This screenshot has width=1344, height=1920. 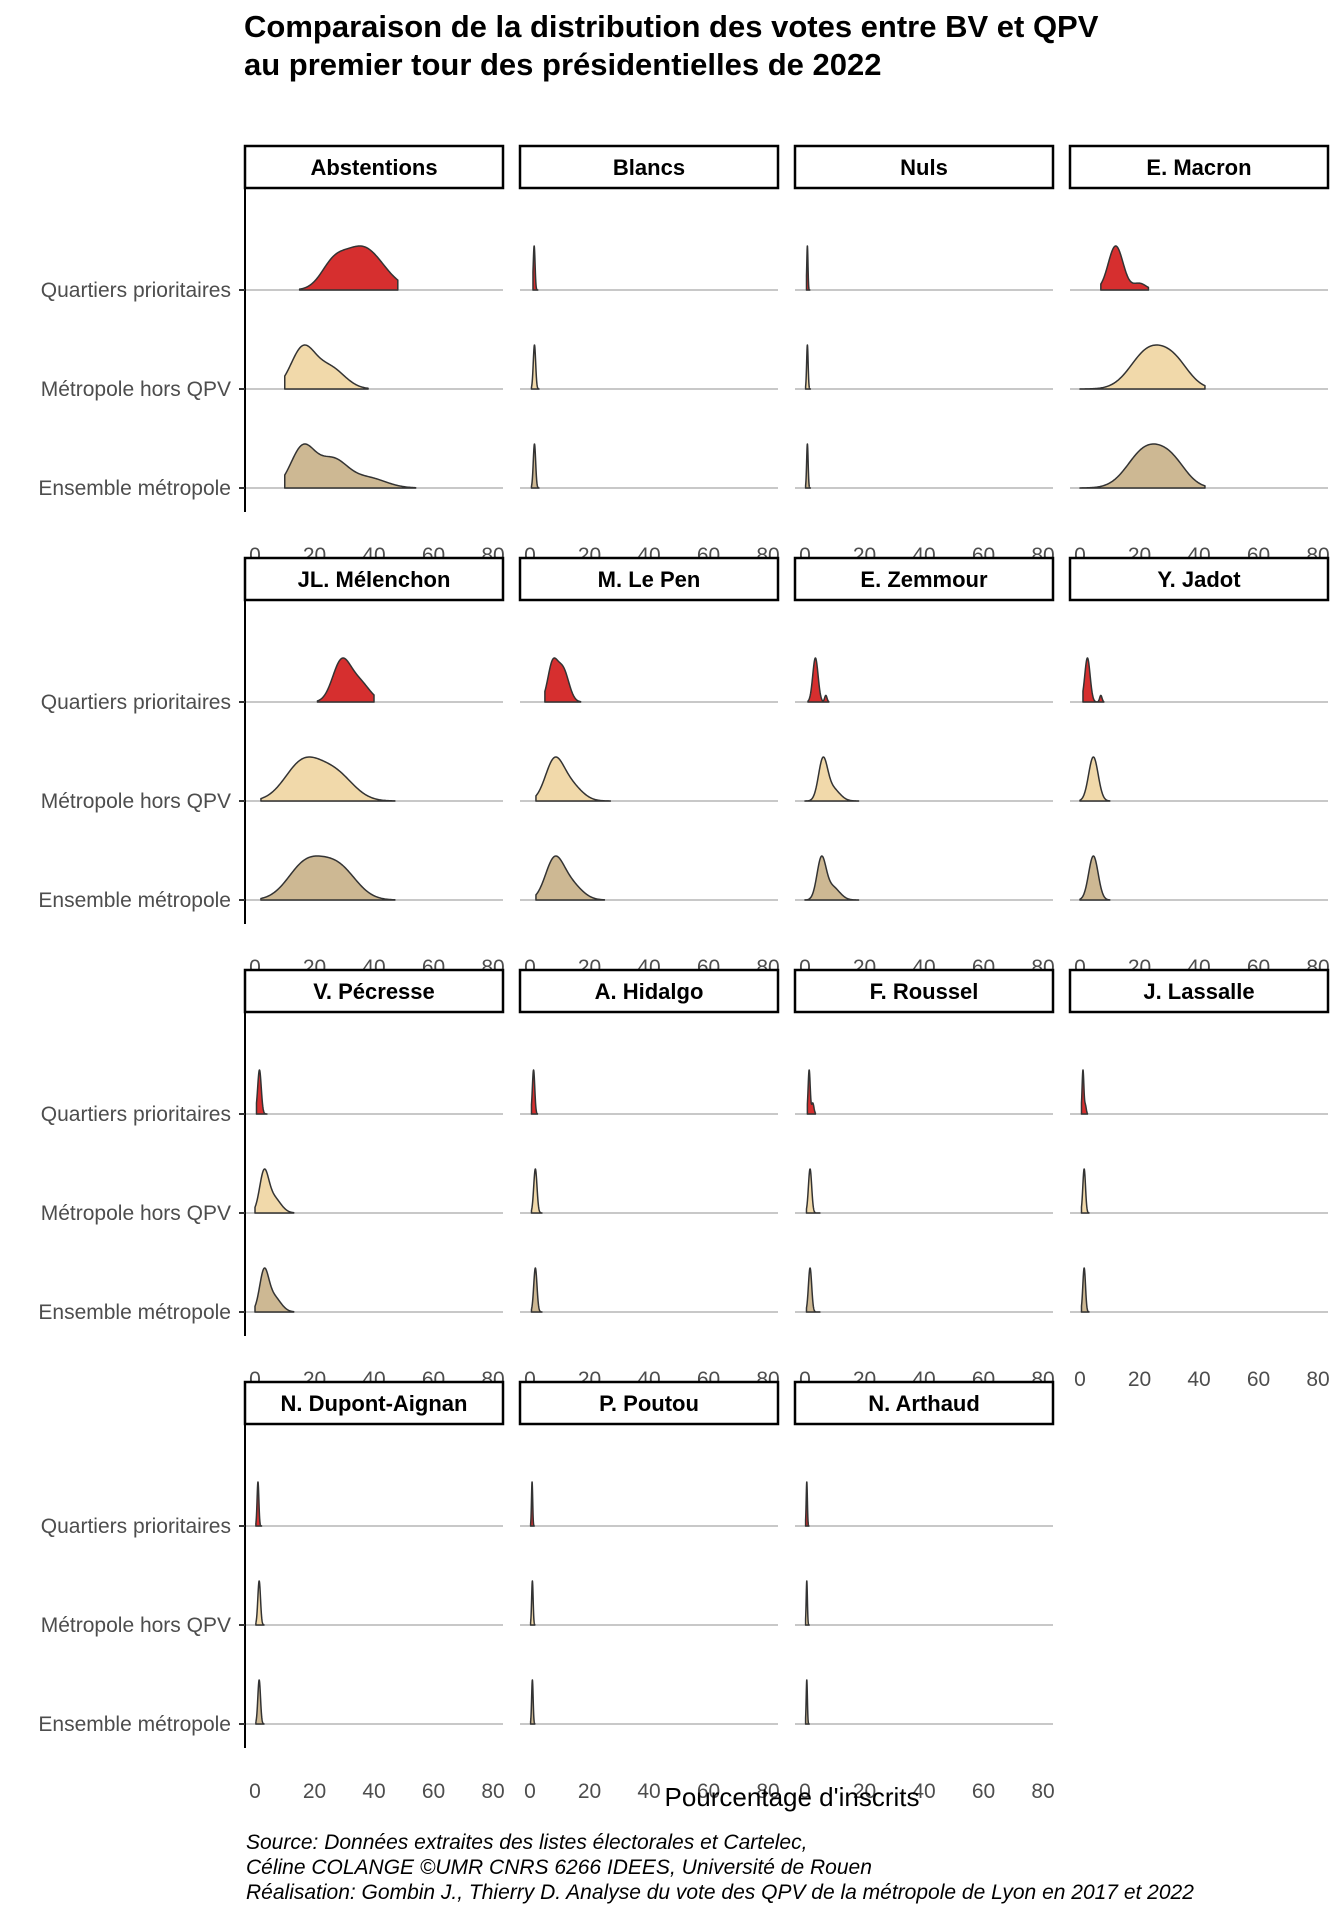 I want to click on density-jl-melenchon-ensemble-metropole, so click(x=328, y=878).